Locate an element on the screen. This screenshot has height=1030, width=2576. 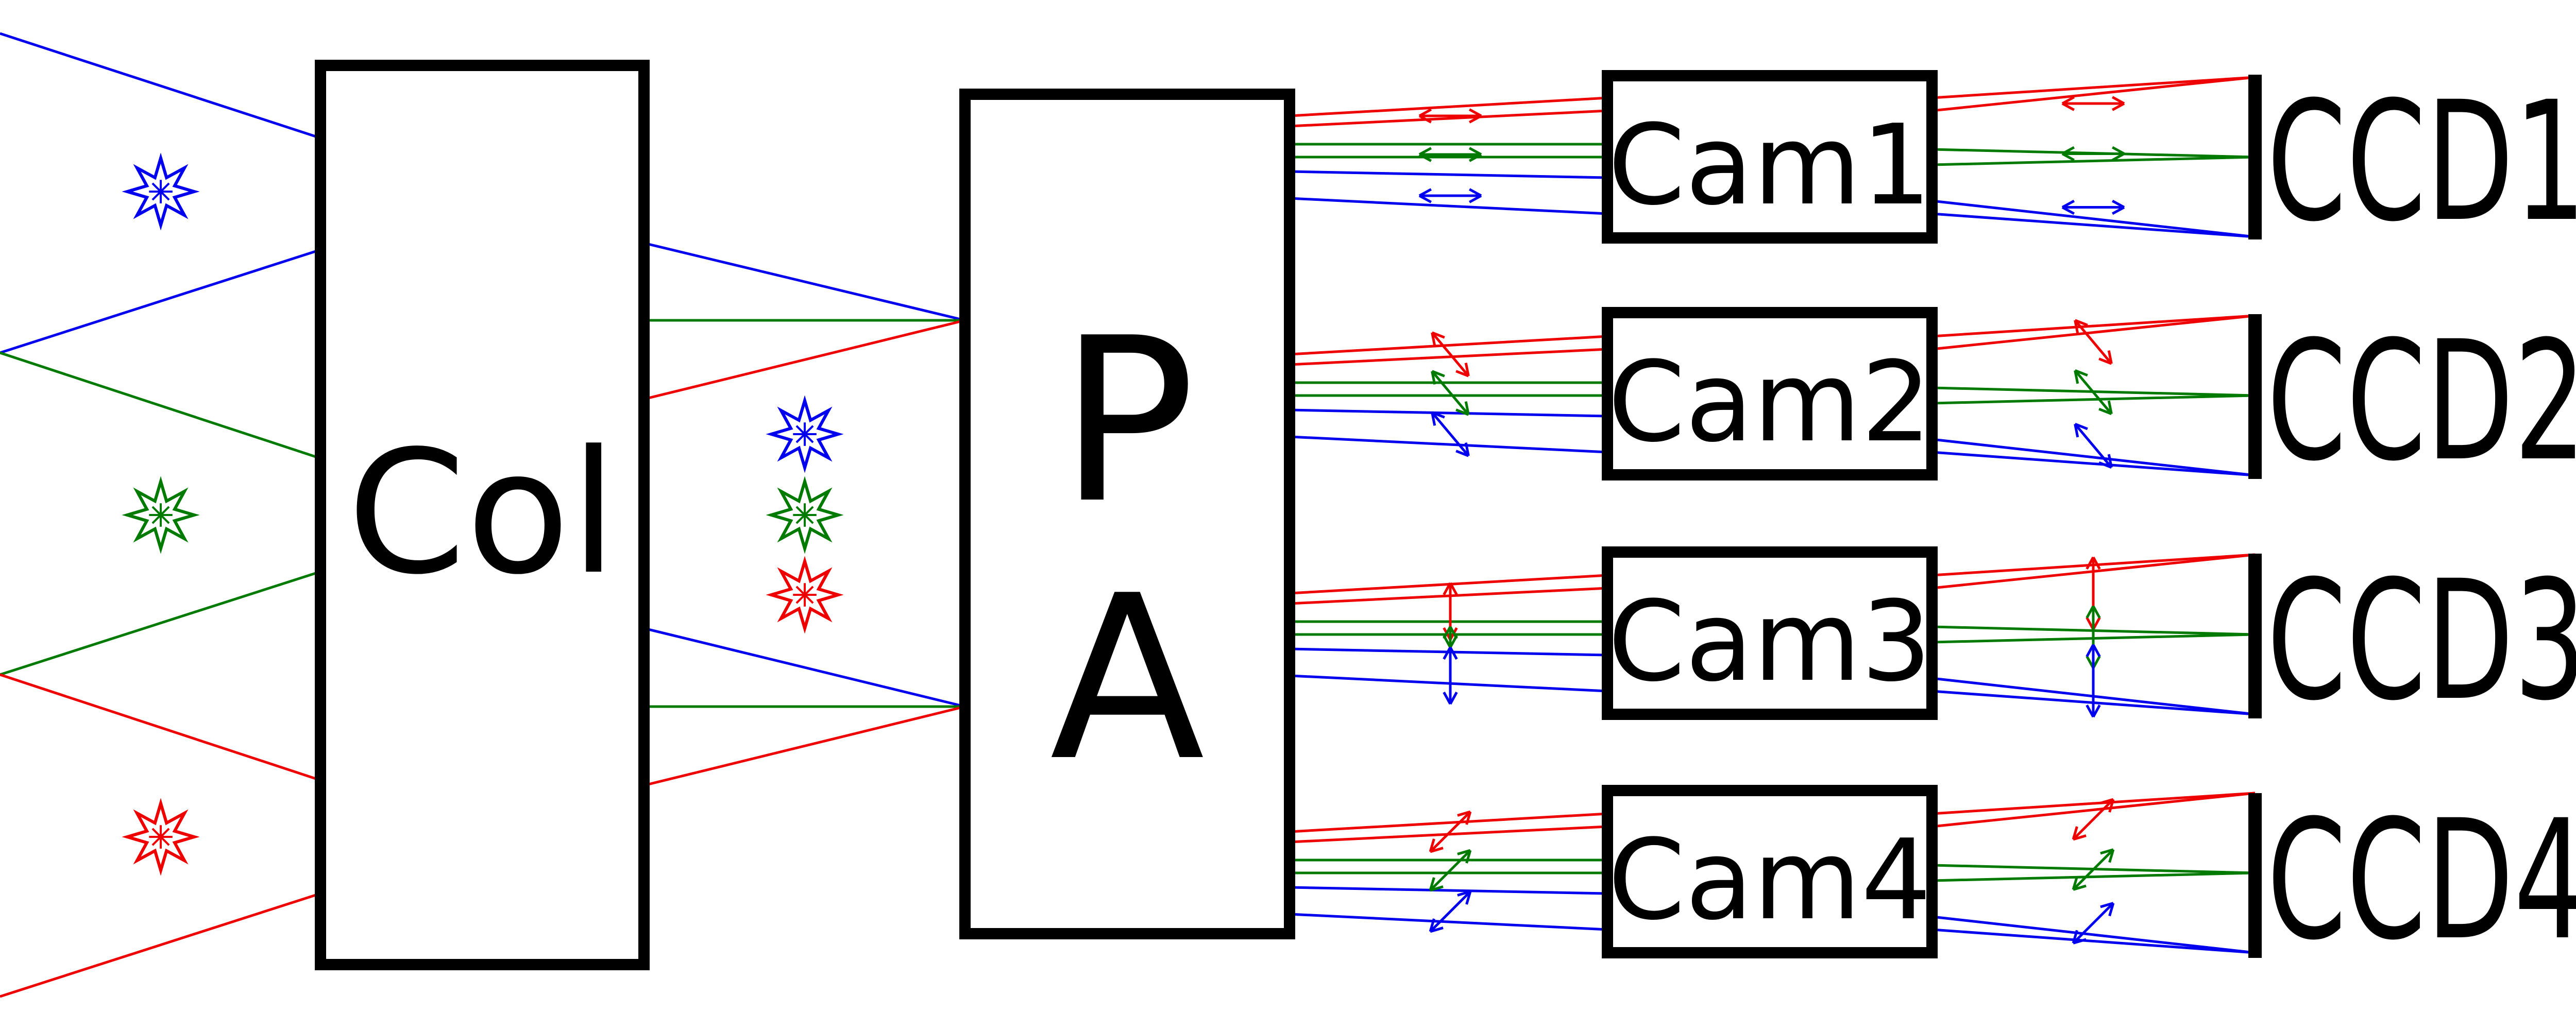
detector-3: CCD3 is located at coordinates (2412, 641).